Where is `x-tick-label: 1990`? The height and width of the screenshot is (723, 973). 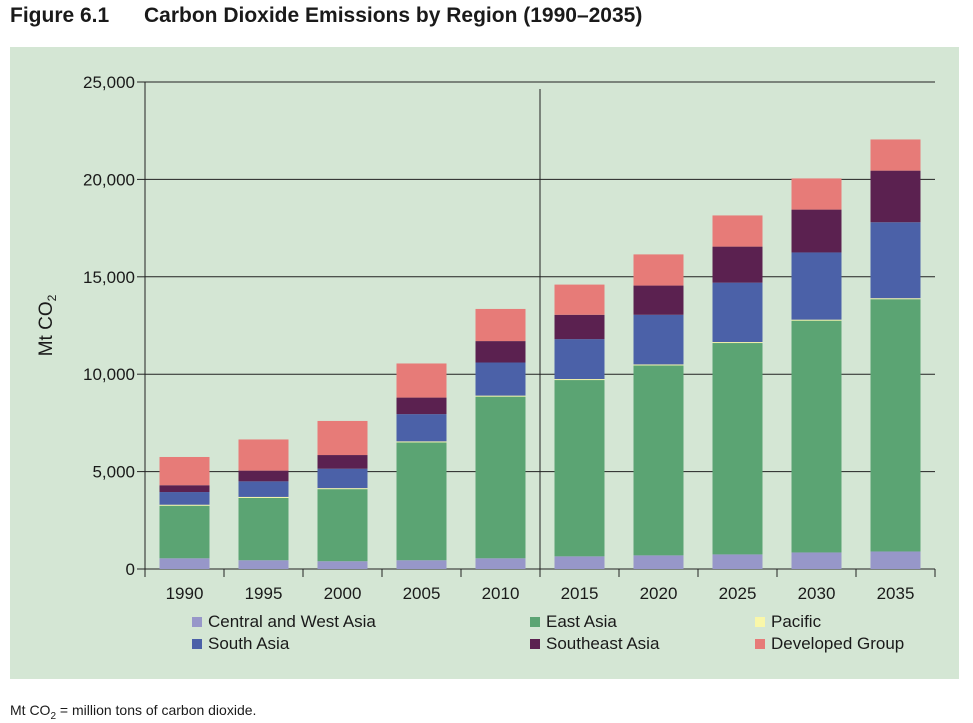 x-tick-label: 1990 is located at coordinates (185, 593).